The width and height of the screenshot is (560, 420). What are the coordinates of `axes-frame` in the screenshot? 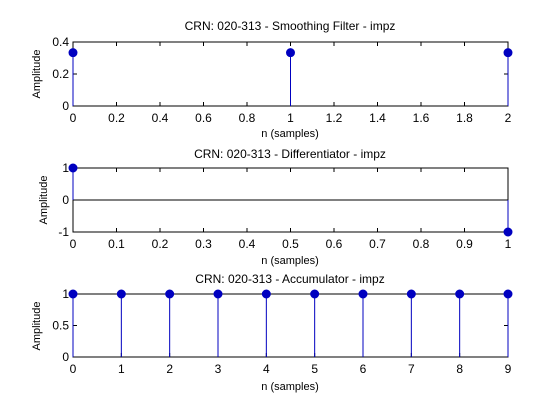 It's located at (290, 325).